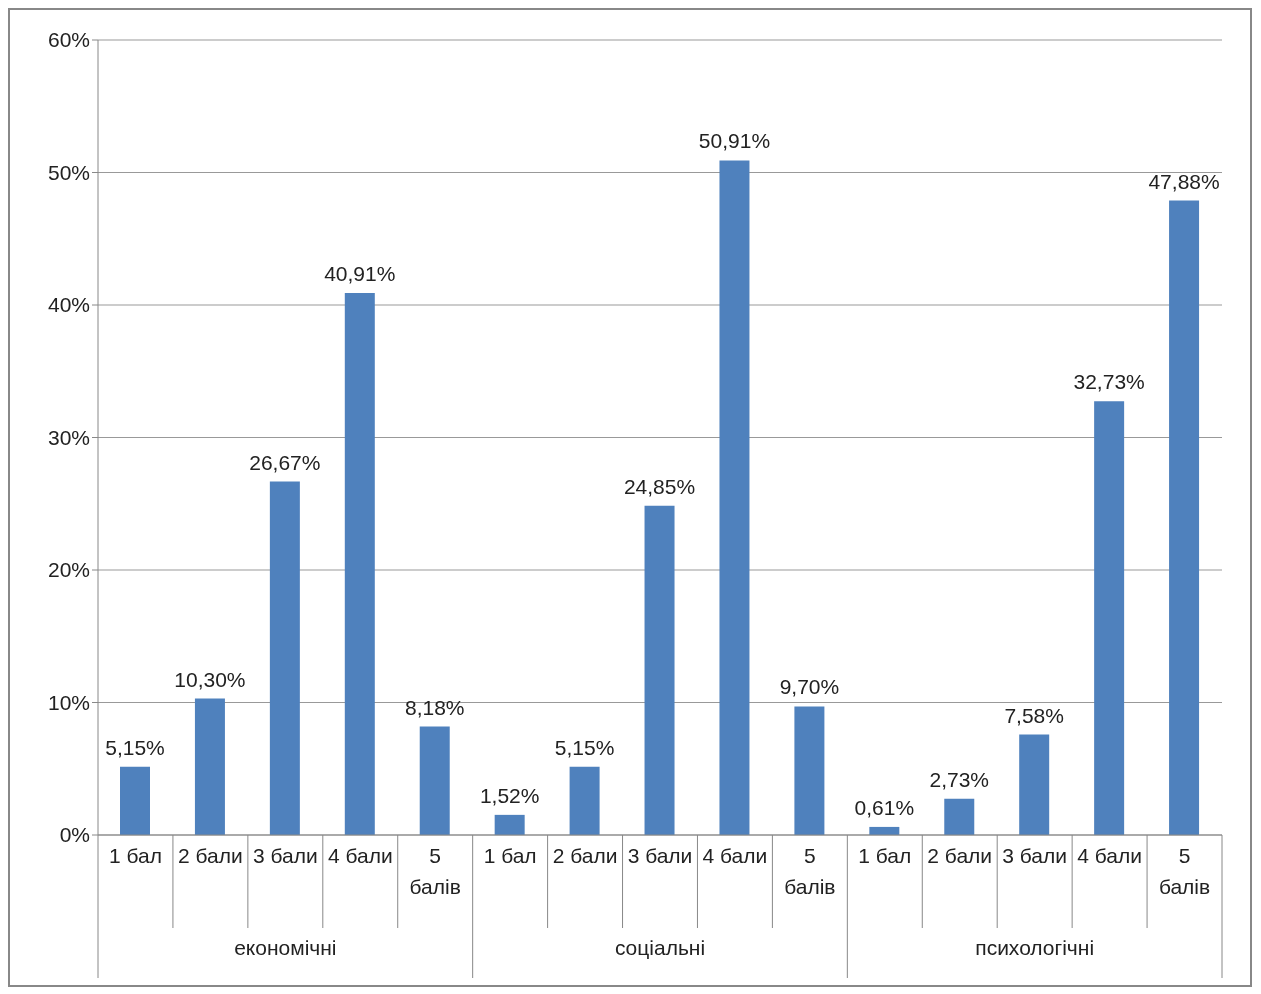 The height and width of the screenshot is (994, 1261). Describe the element at coordinates (660, 947) in the screenshot. I see `text: соціальні` at that location.